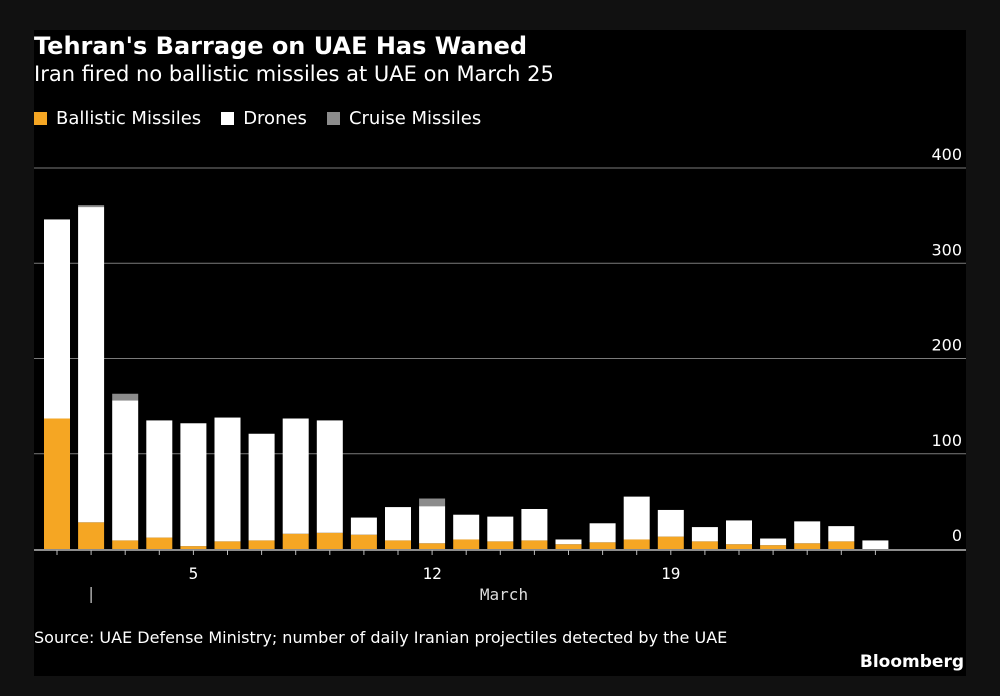  I want to click on legend-swatch-drones, so click(228, 118).